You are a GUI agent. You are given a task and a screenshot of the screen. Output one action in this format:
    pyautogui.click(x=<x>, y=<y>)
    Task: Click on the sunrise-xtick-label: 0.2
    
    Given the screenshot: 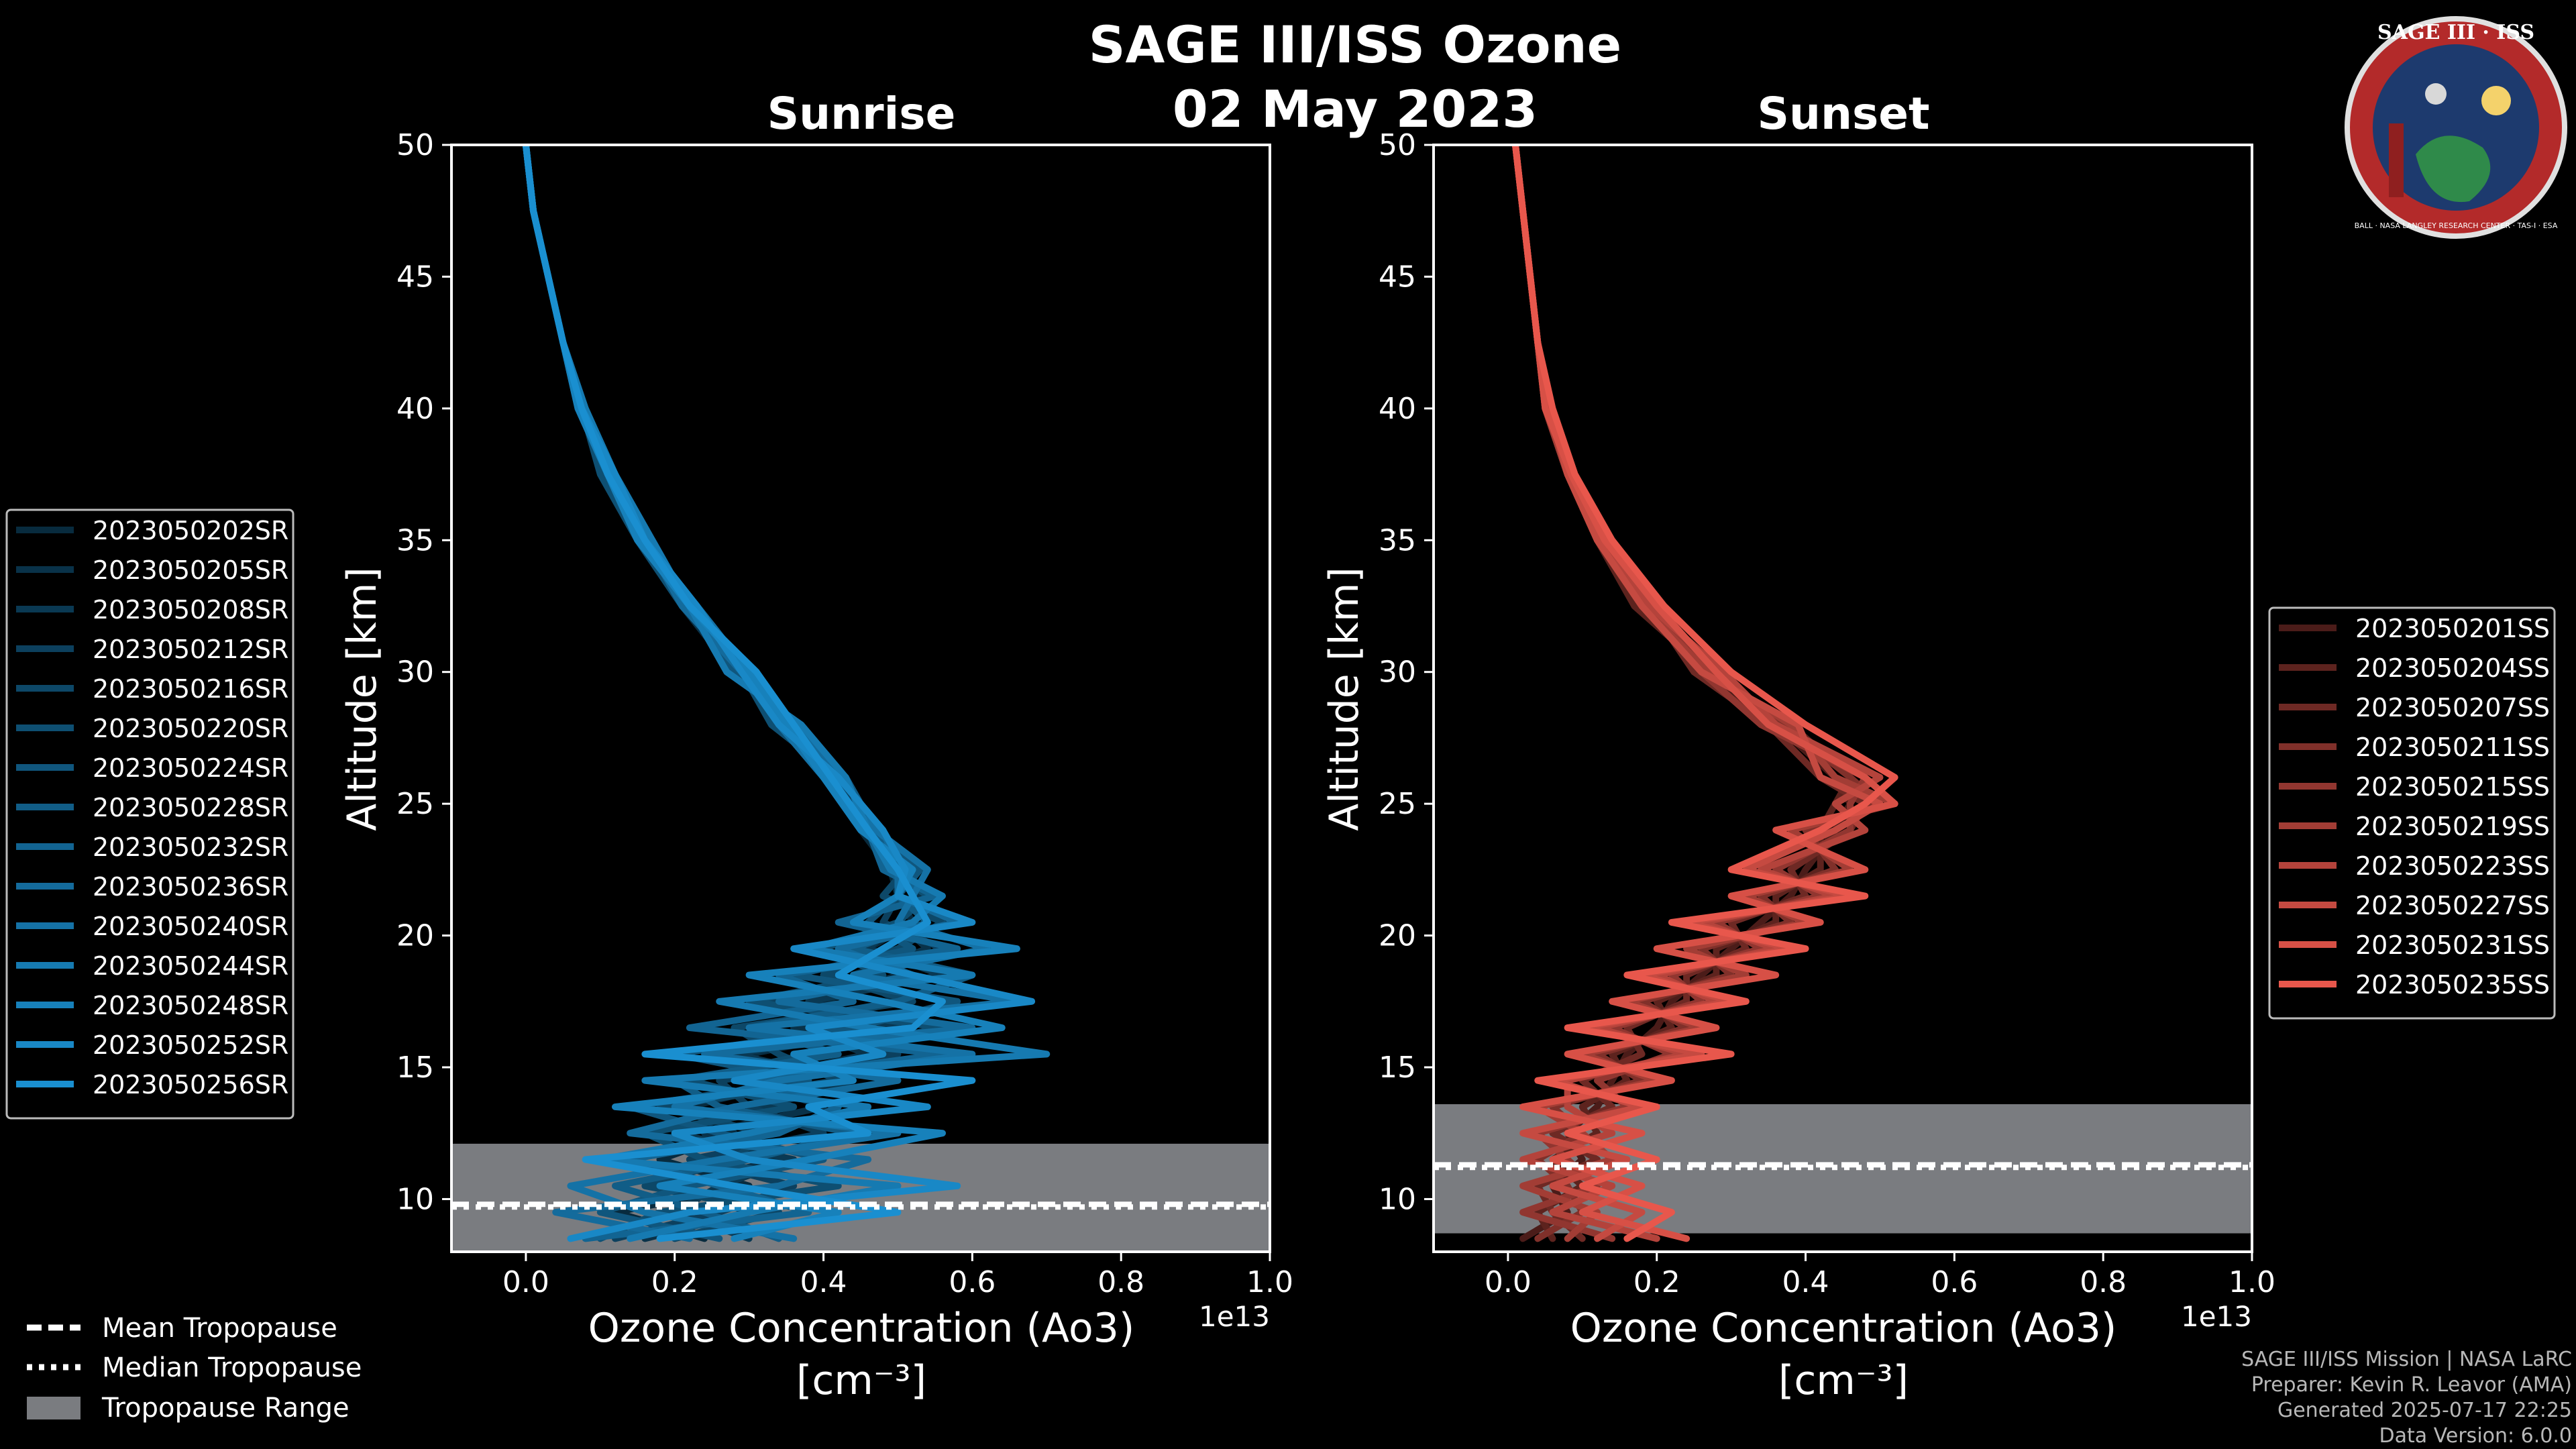 What is the action you would take?
    pyautogui.click(x=674, y=1282)
    